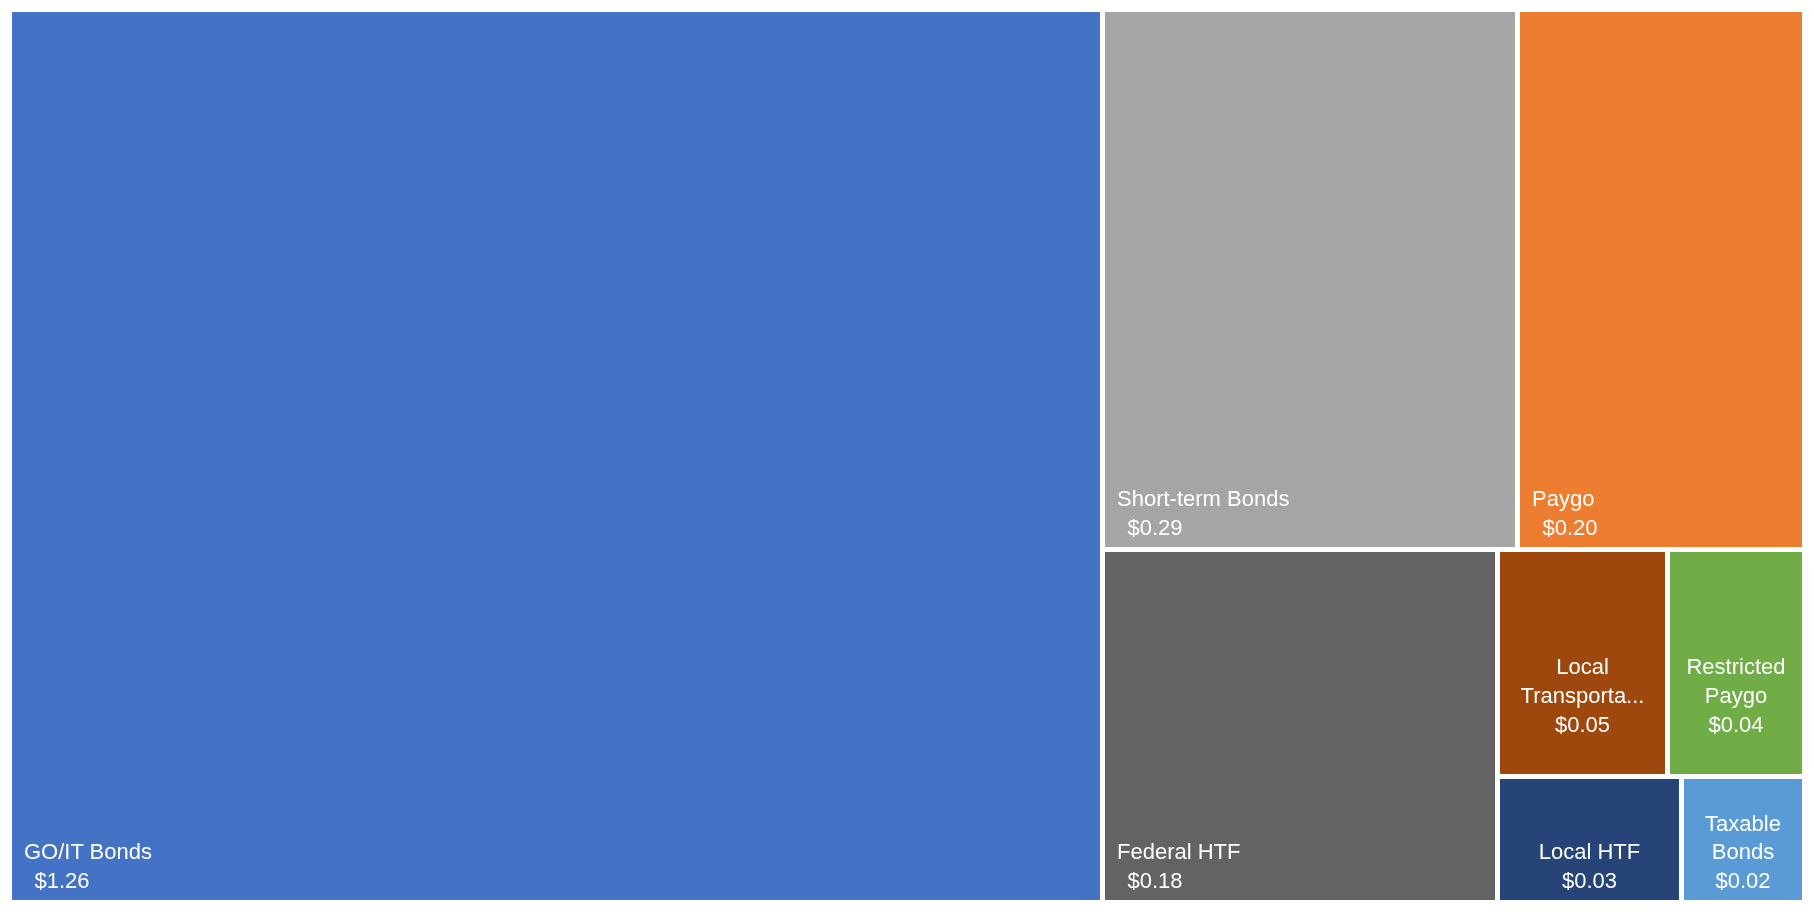 The height and width of the screenshot is (916, 1814). Describe the element at coordinates (1570, 527) in the screenshot. I see `data-label: $0.20` at that location.